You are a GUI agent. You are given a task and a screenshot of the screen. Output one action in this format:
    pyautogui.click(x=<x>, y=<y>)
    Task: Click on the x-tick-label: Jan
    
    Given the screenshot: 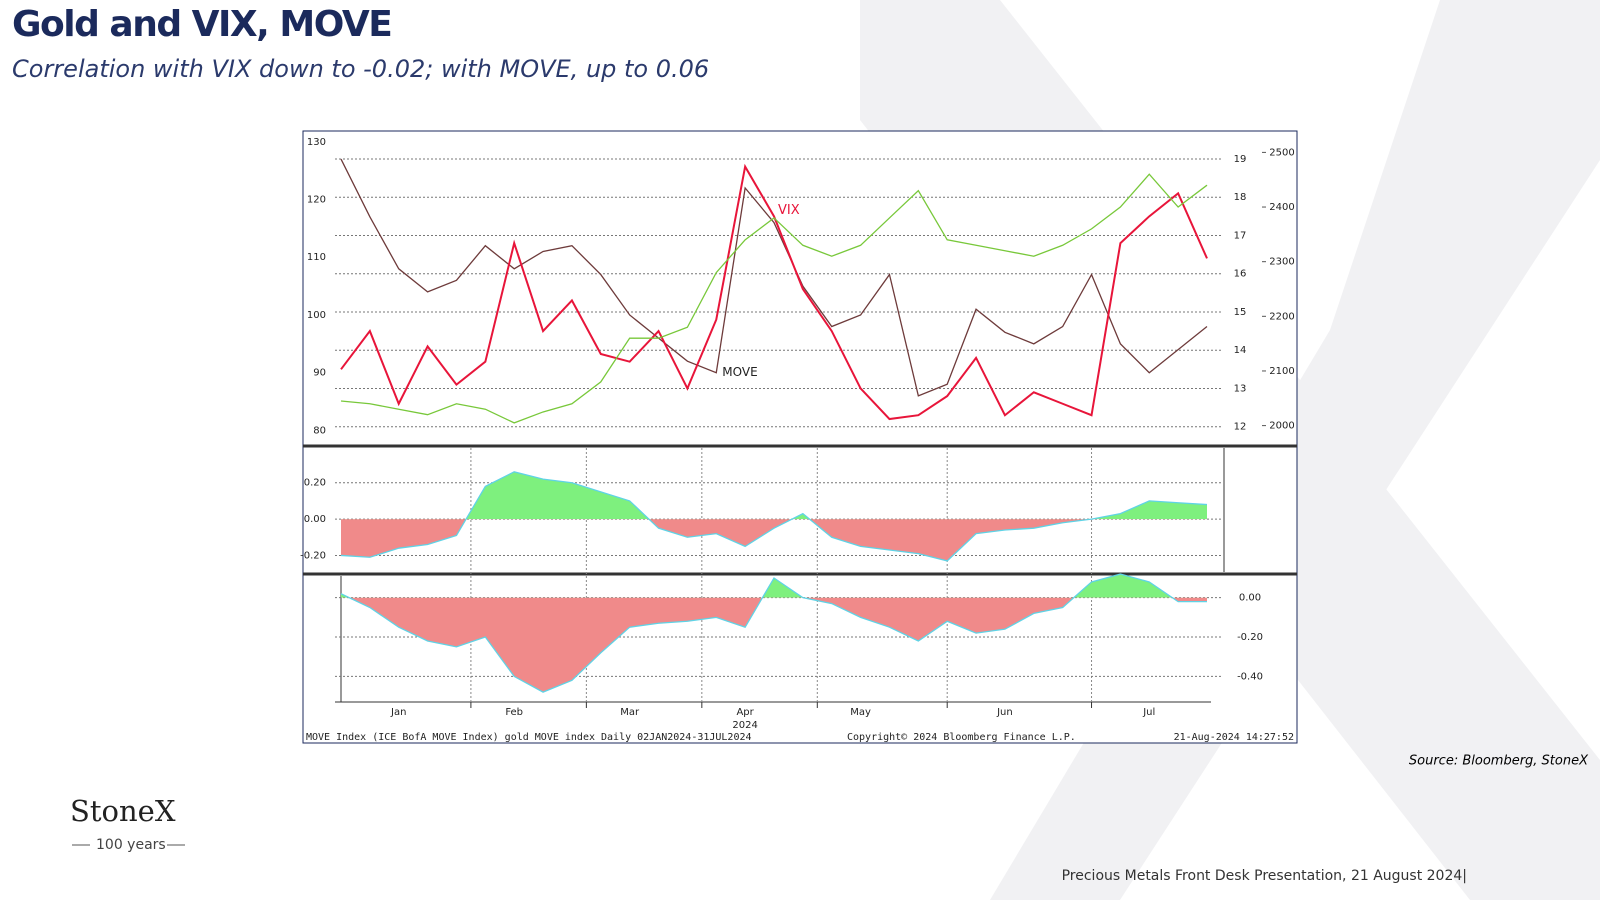 What is the action you would take?
    pyautogui.click(x=398, y=712)
    